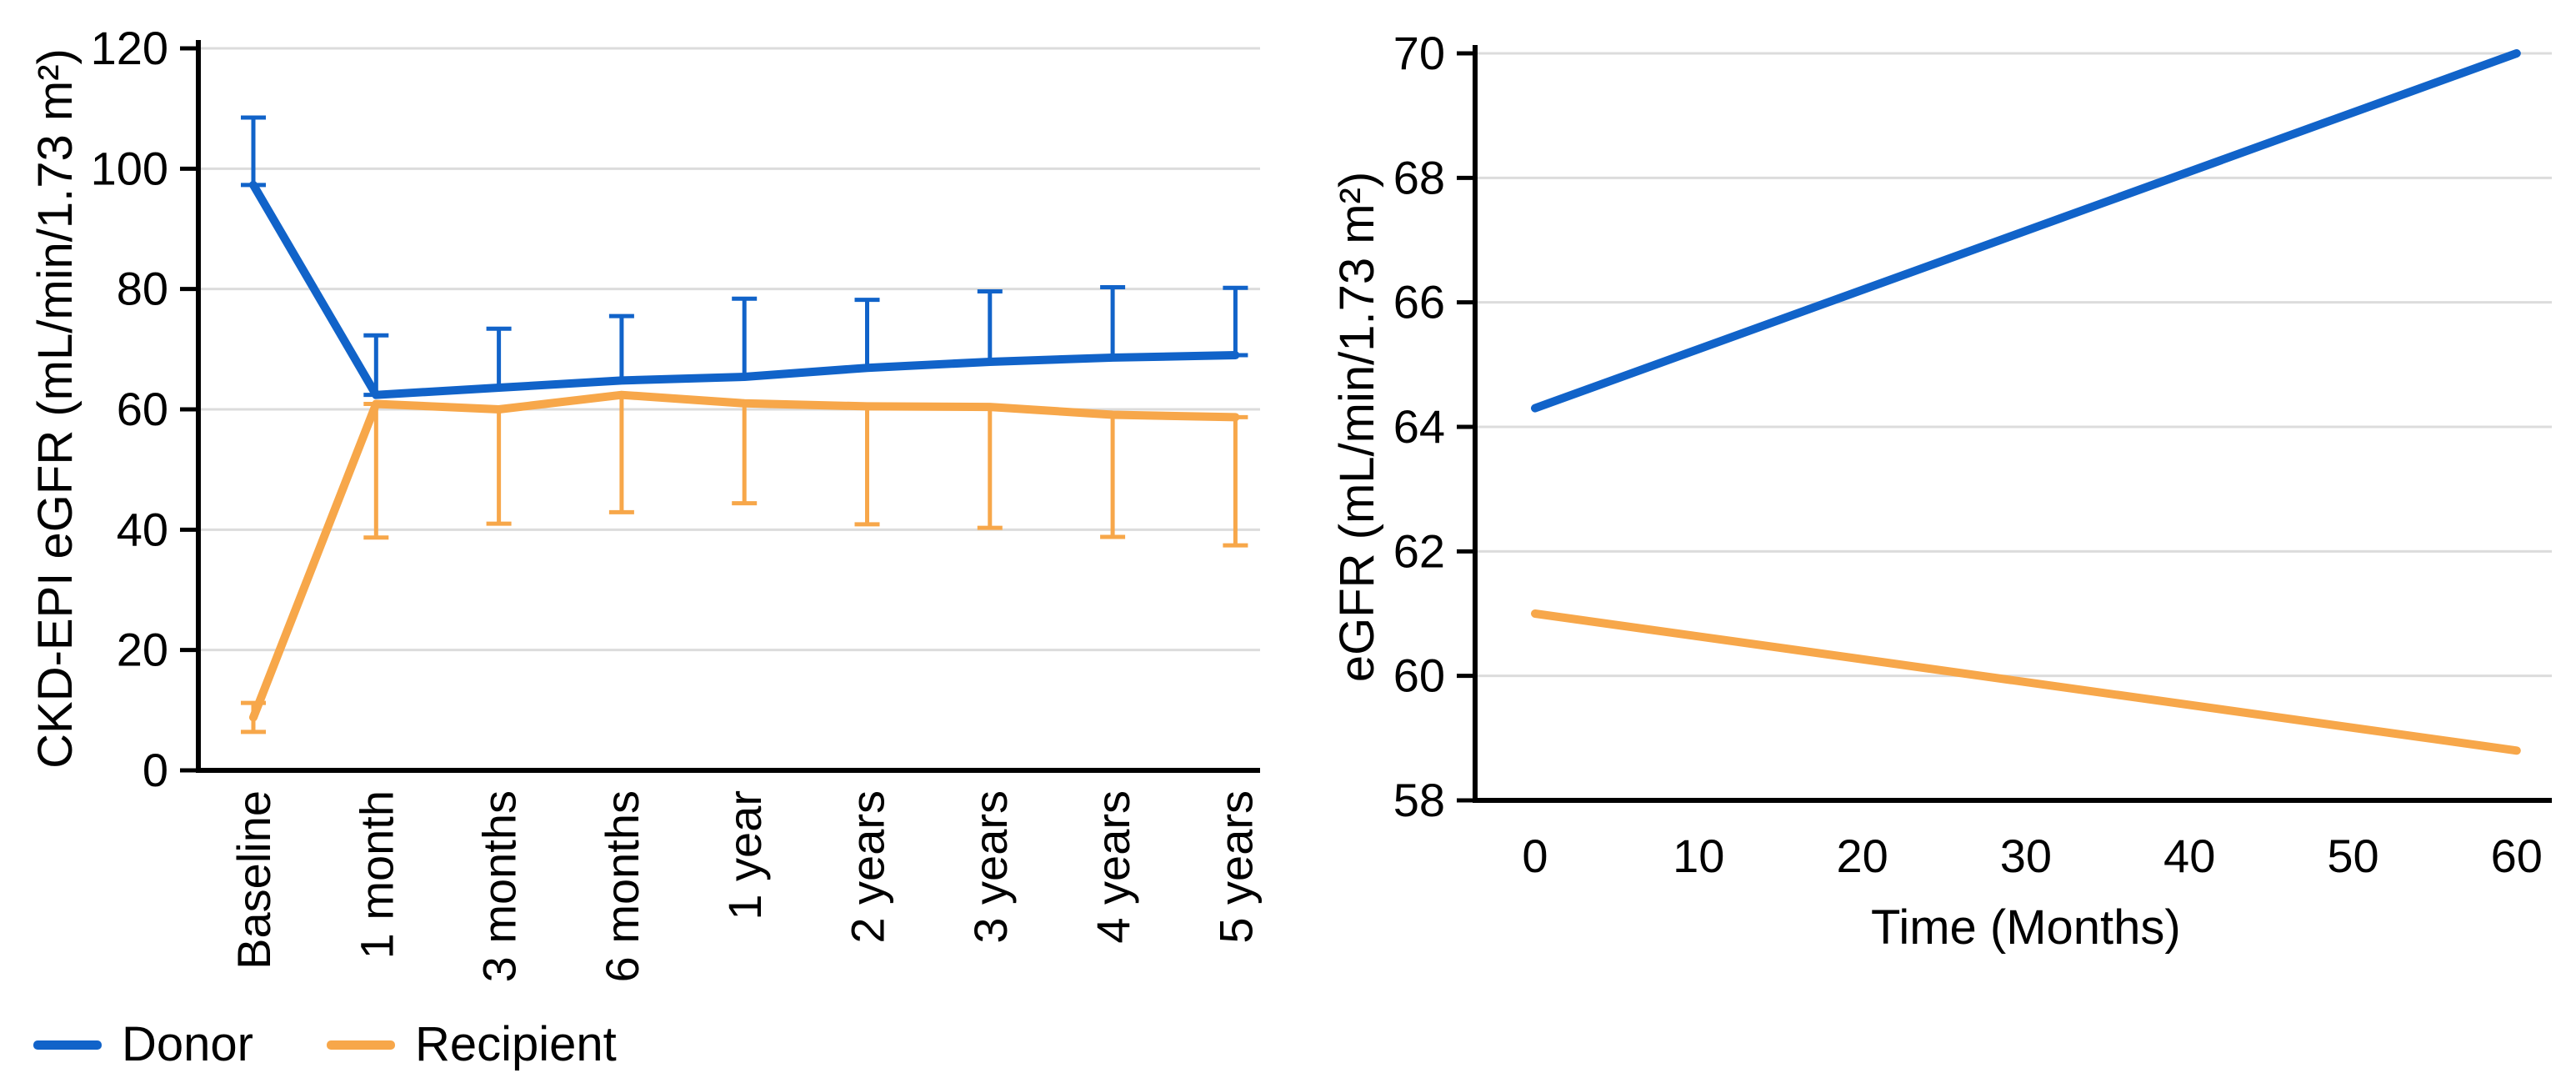 This screenshot has width=2576, height=1083. I want to click on left-x-tick-label: 3 months, so click(500, 886).